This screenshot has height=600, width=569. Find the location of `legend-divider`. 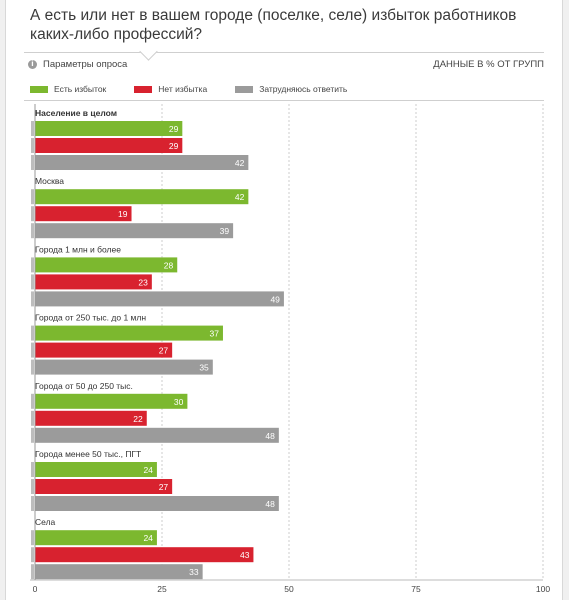

legend-divider is located at coordinates (284, 100).